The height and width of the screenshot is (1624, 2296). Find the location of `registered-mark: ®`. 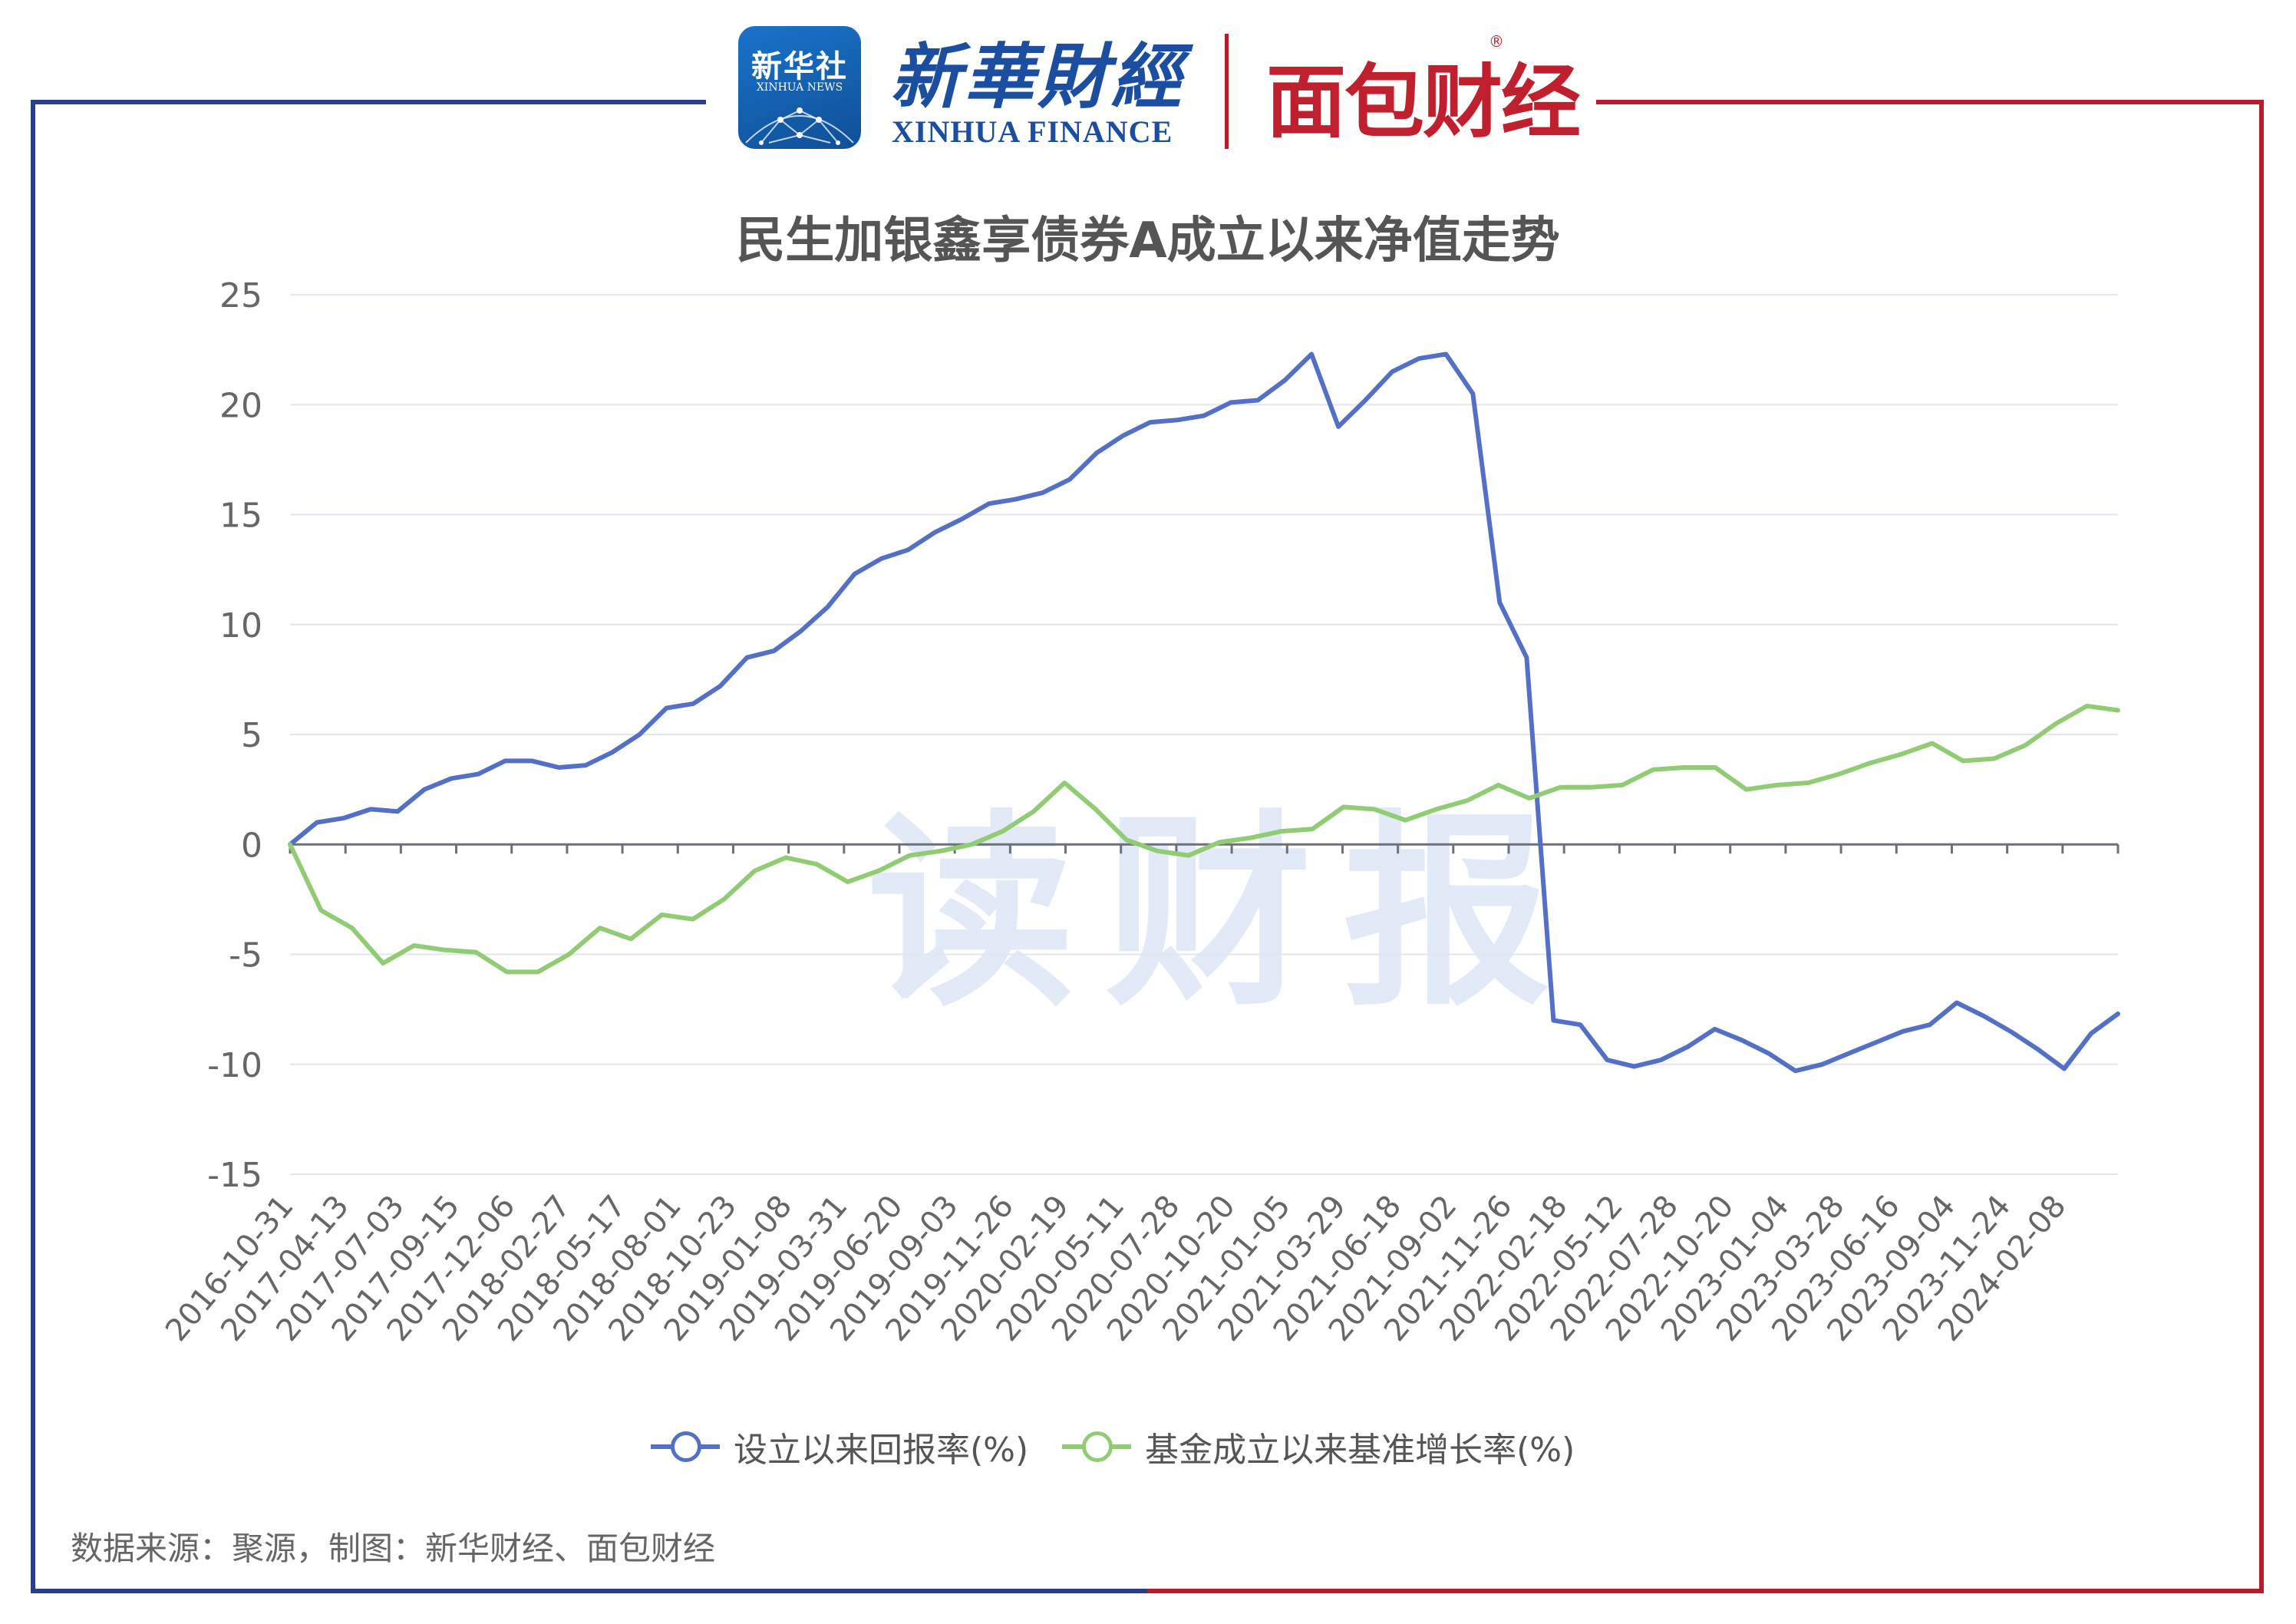

registered-mark: ® is located at coordinates (1496, 41).